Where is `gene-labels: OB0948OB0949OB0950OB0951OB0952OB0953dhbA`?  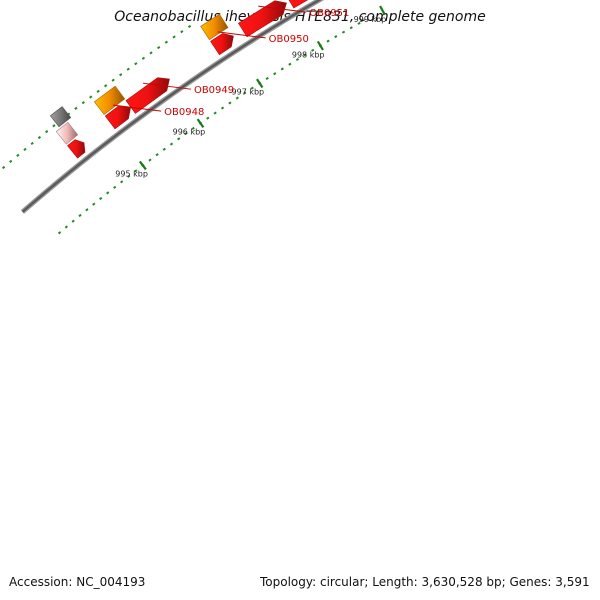 gene-labels: OB0948OB0949OB0950OB0951OB0952OB0953dhbA is located at coordinates (337, 59).